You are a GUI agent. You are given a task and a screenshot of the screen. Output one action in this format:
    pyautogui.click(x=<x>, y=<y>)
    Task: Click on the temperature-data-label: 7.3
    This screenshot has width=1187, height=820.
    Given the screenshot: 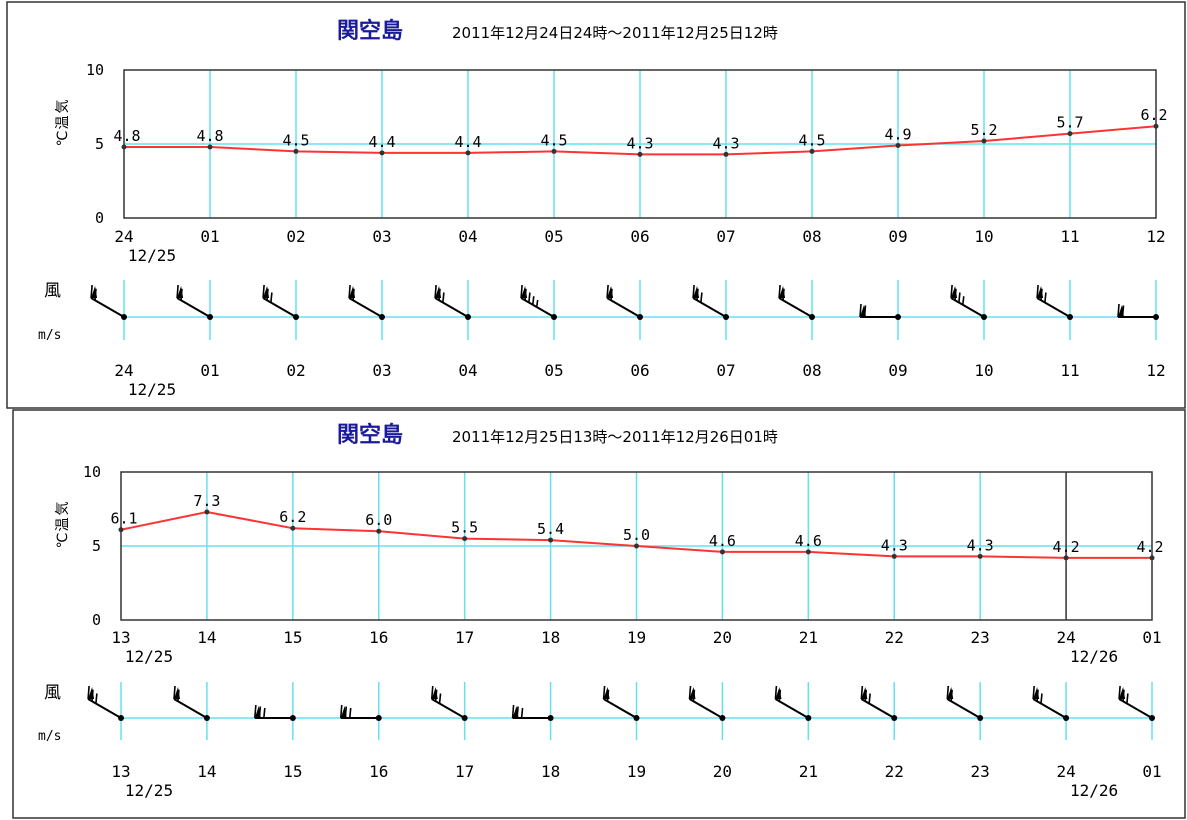 What is the action you would take?
    pyautogui.click(x=206, y=501)
    